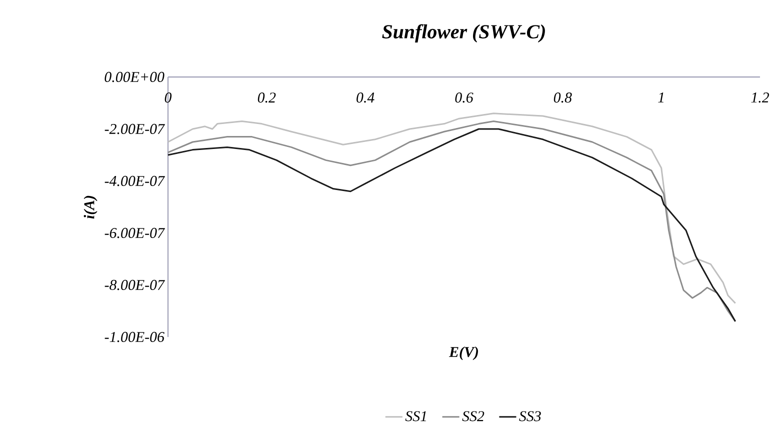 The height and width of the screenshot is (445, 779). I want to click on y-tick-label: -2.00E-07, so click(134, 129).